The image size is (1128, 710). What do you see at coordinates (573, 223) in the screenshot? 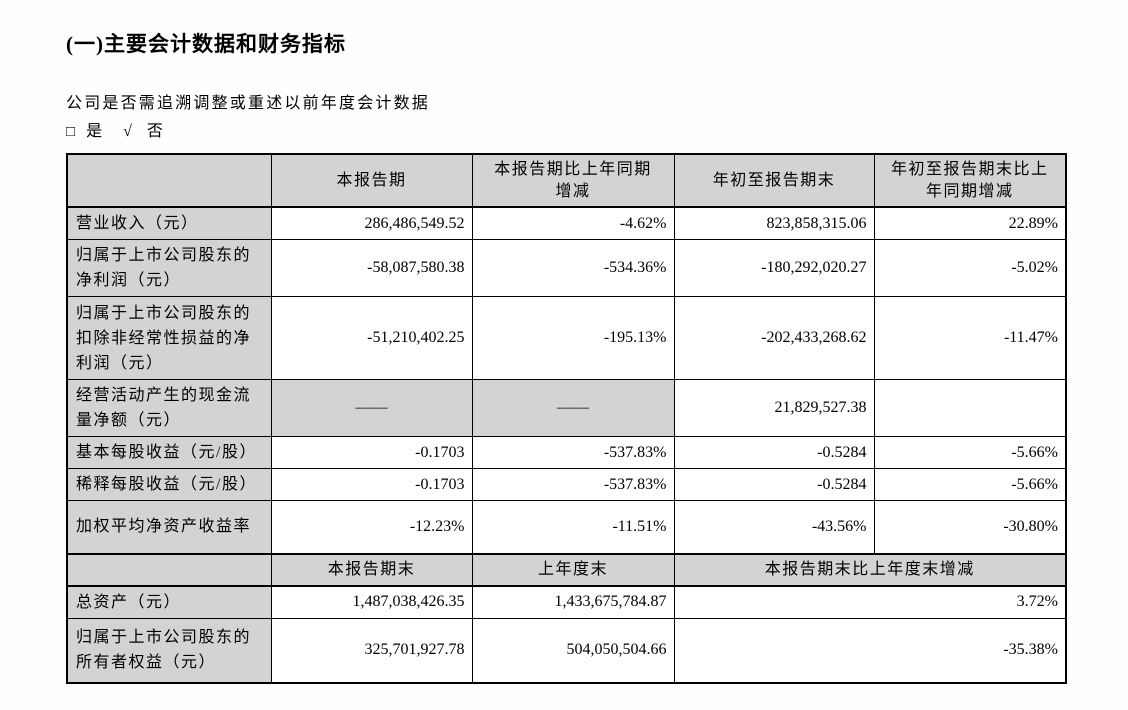
I see `value-cell: -4.62%` at bounding box center [573, 223].